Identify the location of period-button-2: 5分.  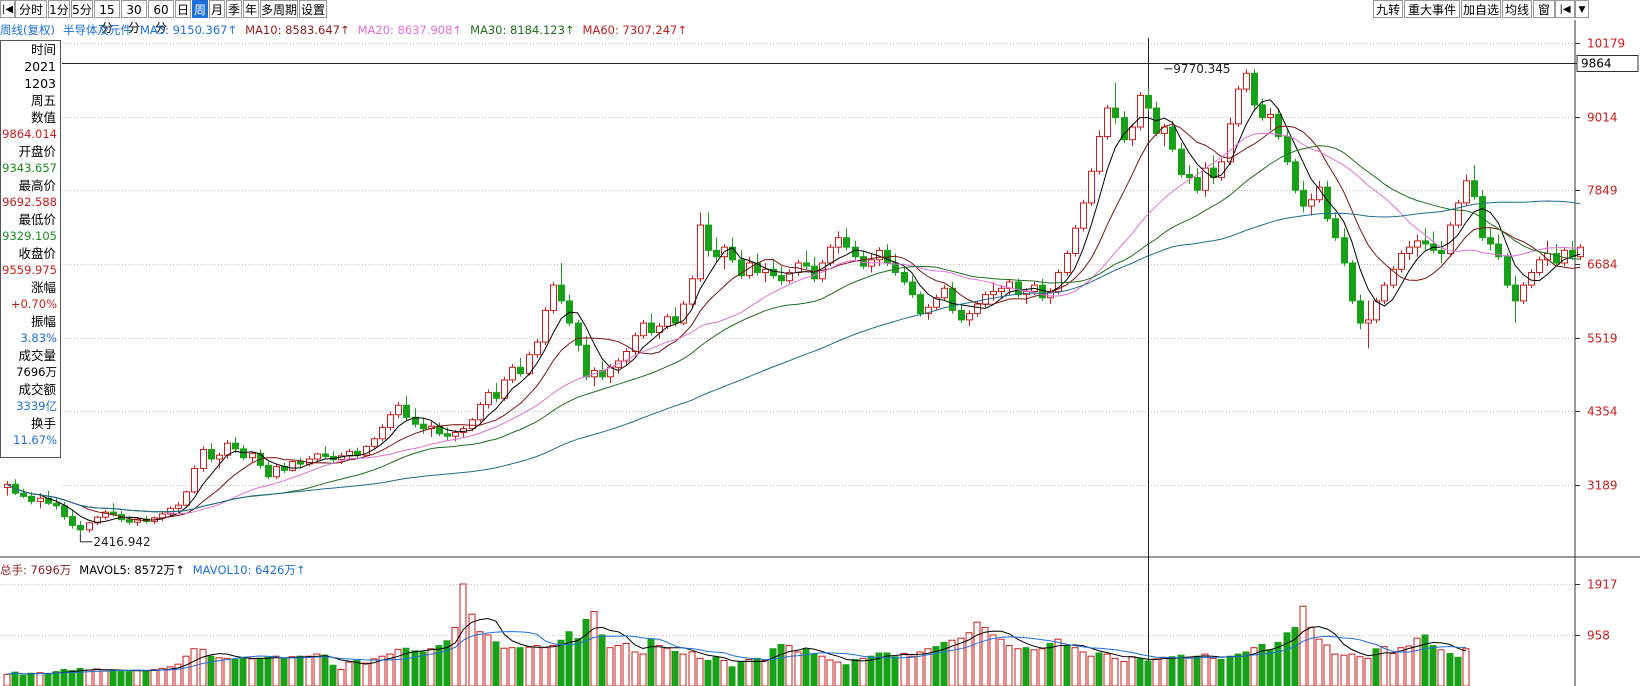
(82, 9).